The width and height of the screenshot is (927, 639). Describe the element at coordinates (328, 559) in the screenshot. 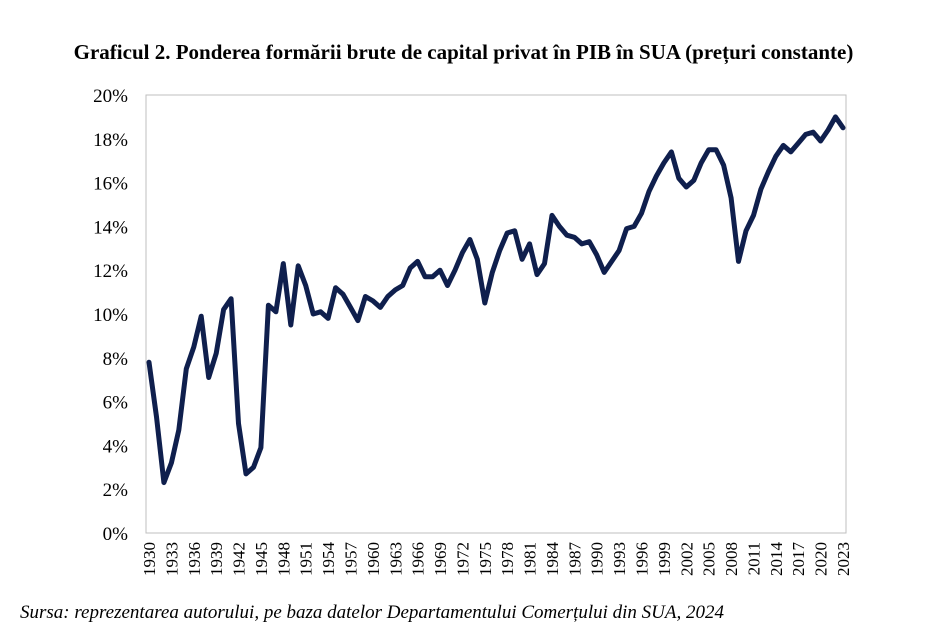

I see `x-tick-label: 1954` at that location.